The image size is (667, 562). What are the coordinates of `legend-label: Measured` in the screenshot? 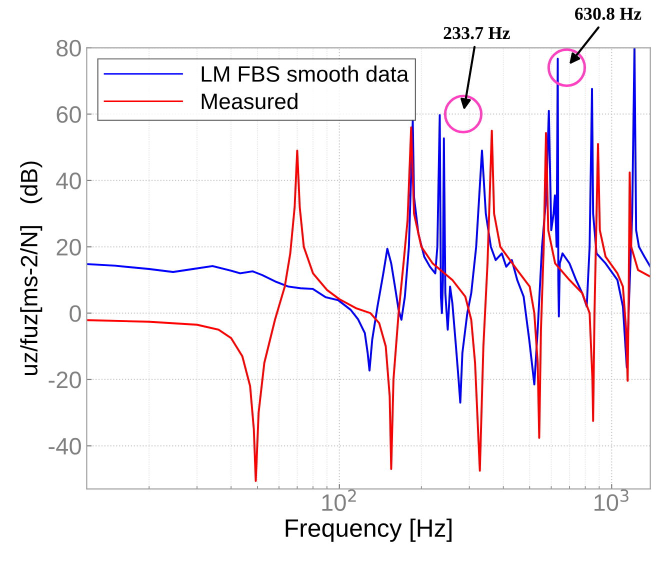 It's located at (250, 101).